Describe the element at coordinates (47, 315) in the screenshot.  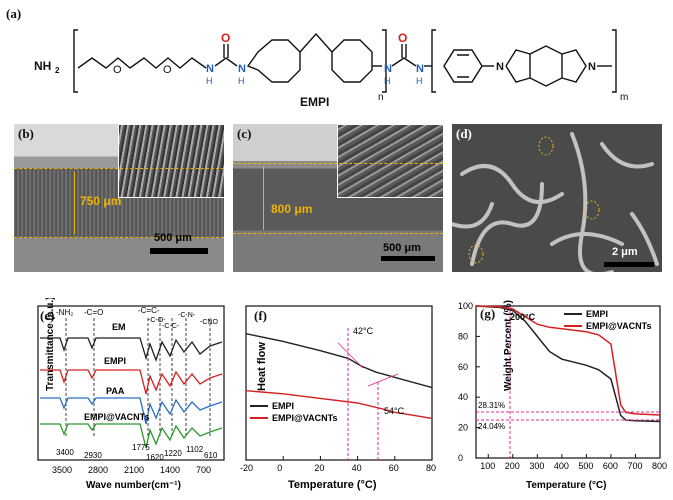
I see `panel-e-letter: (e)` at that location.